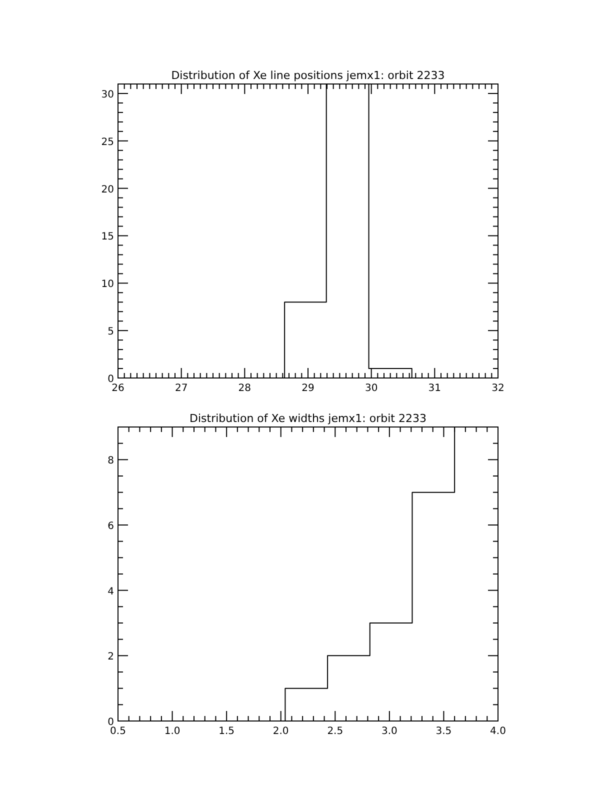 The image size is (612, 792). What do you see at coordinates (308, 388) in the screenshot?
I see `x-tick-label: 29` at bounding box center [308, 388].